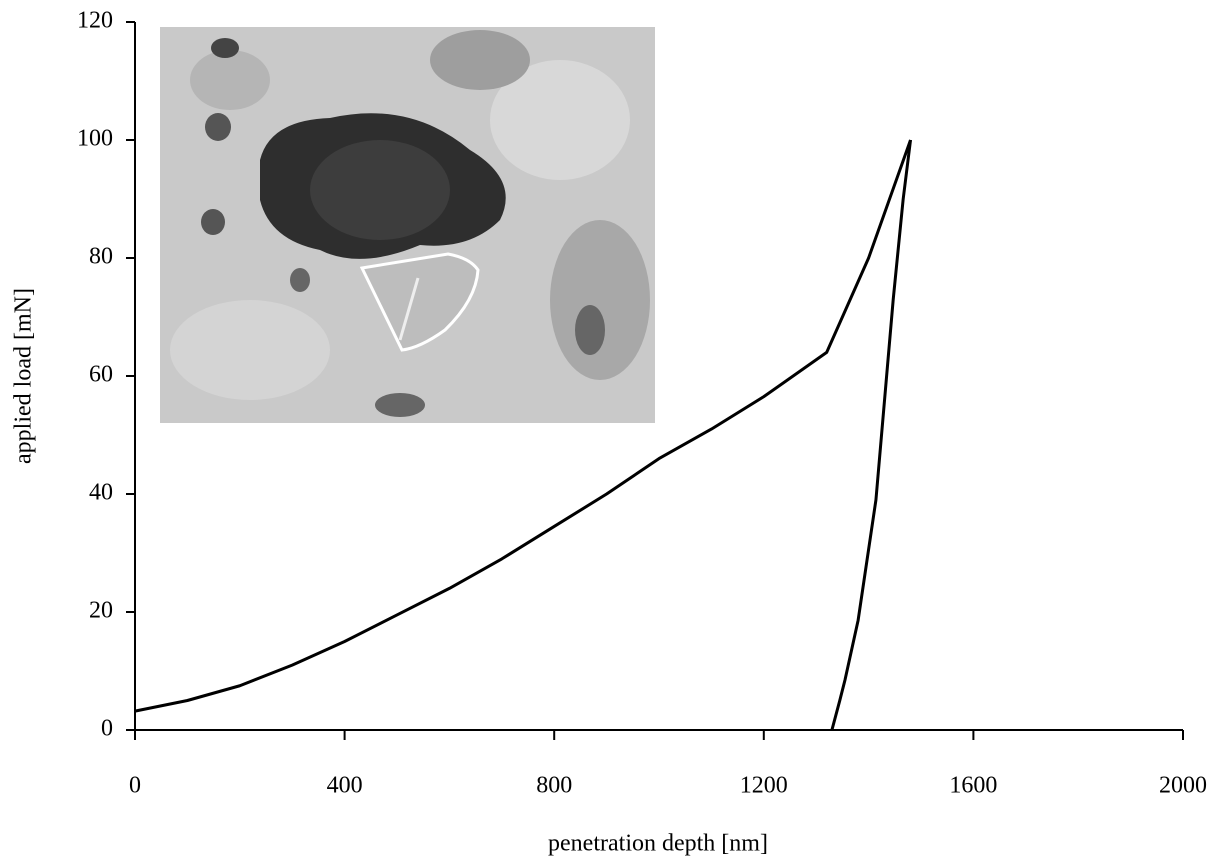 The image size is (1212, 858). Describe the element at coordinates (95, 139) in the screenshot. I see `y-tick-label: 100` at that location.